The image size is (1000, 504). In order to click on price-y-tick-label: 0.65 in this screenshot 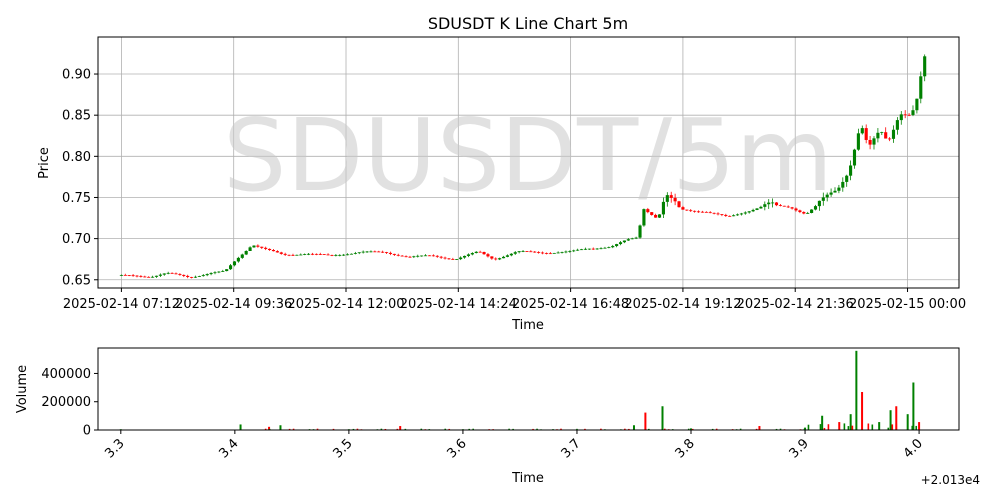, I will do `click(76, 280)`.